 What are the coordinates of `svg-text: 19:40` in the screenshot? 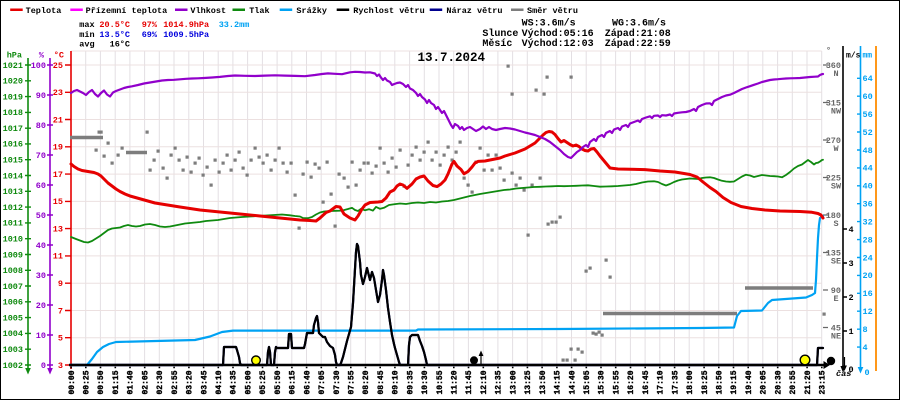 It's located at (749, 382).